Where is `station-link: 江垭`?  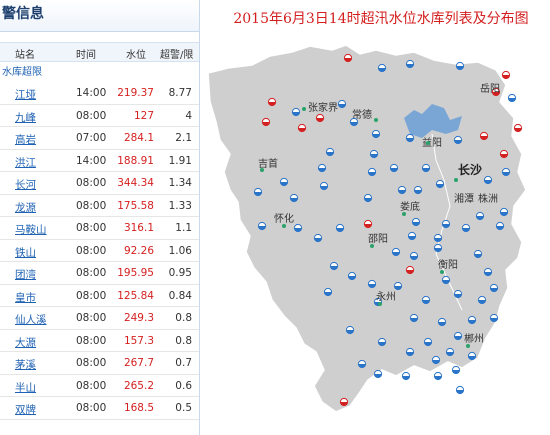
station-link: 江垭 is located at coordinates (25, 95).